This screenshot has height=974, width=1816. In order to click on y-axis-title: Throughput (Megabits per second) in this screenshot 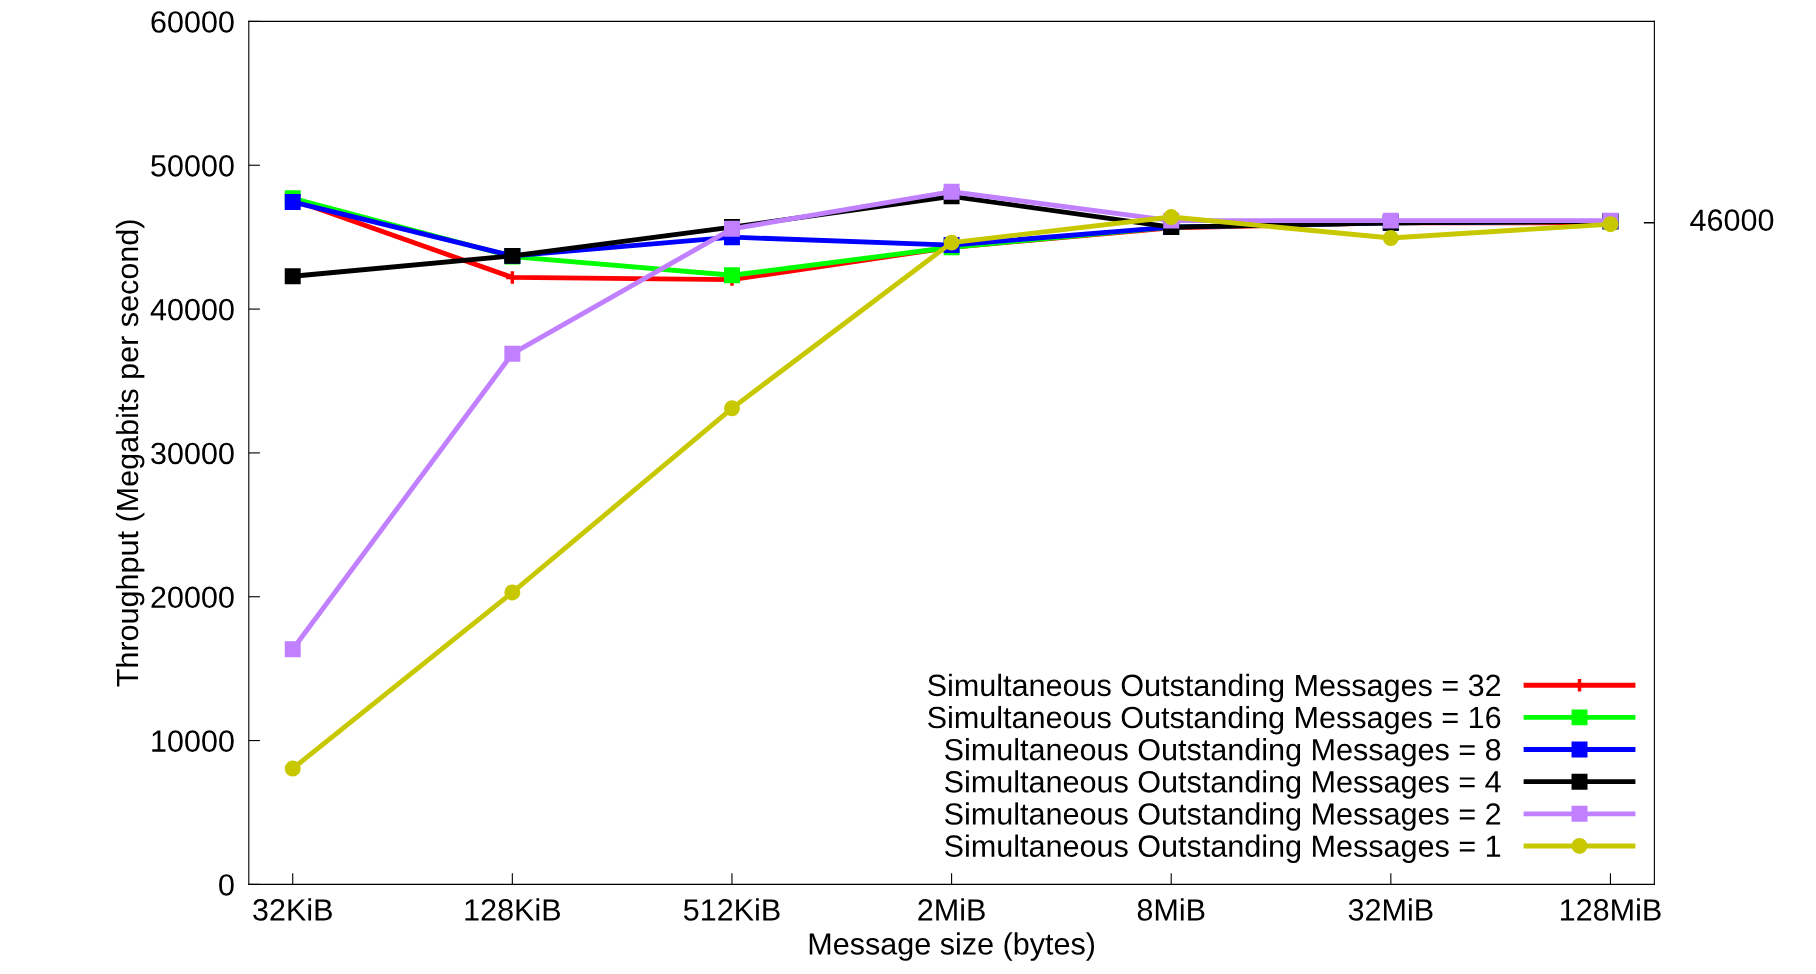, I will do `click(130, 453)`.